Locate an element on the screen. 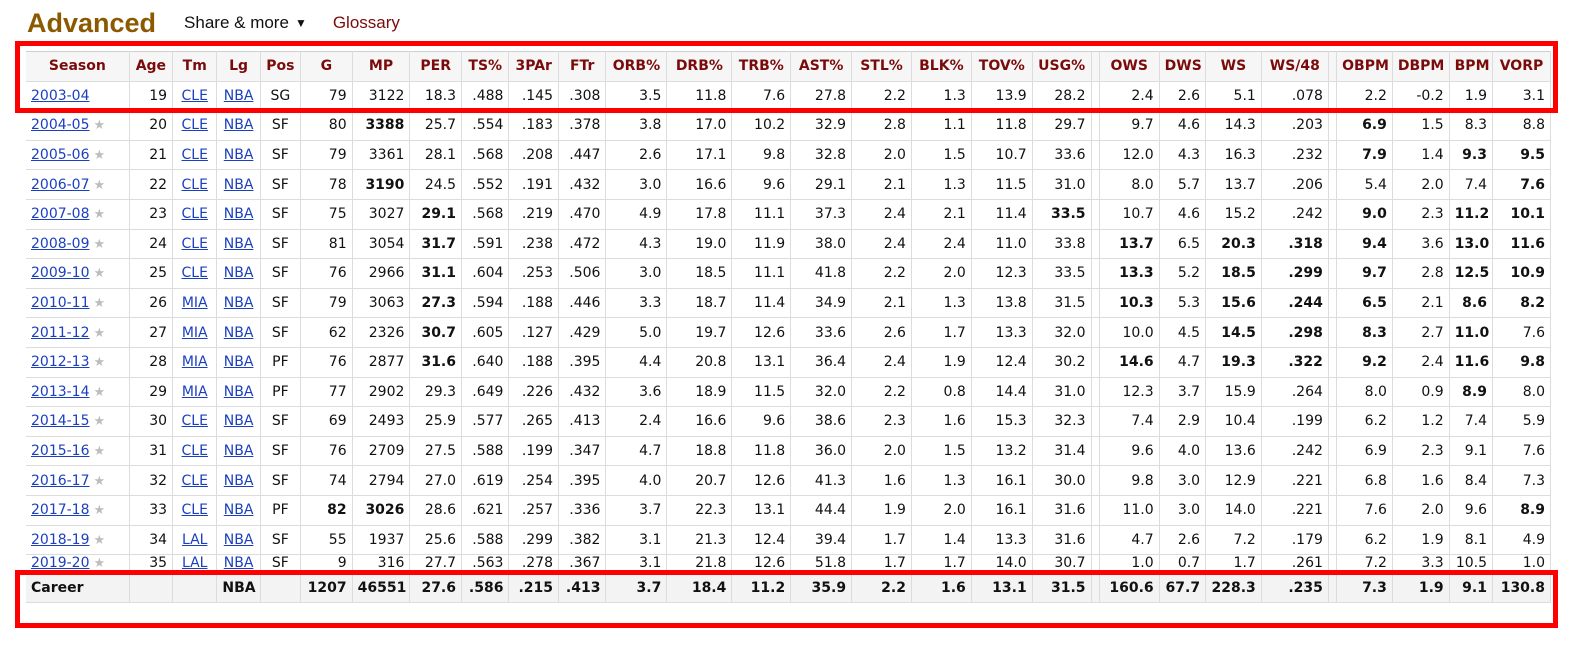  column-header: TRB% is located at coordinates (761, 66).